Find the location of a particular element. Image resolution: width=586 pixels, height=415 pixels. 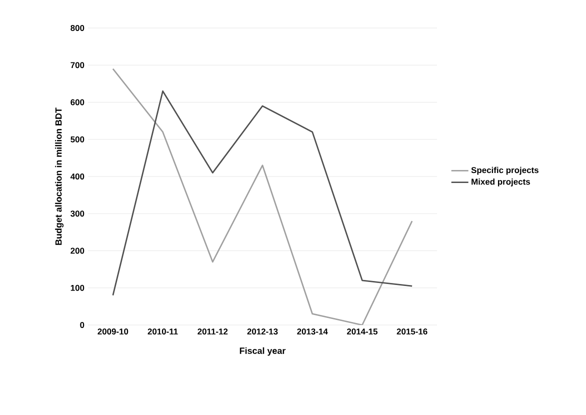

x-tick-label: 2015-16 is located at coordinates (412, 331).